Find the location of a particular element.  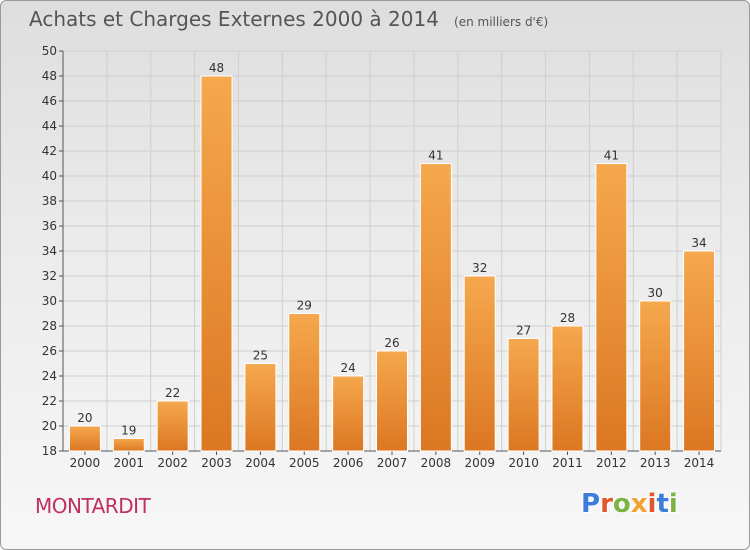

y-tick-label: 30 is located at coordinates (49, 301).